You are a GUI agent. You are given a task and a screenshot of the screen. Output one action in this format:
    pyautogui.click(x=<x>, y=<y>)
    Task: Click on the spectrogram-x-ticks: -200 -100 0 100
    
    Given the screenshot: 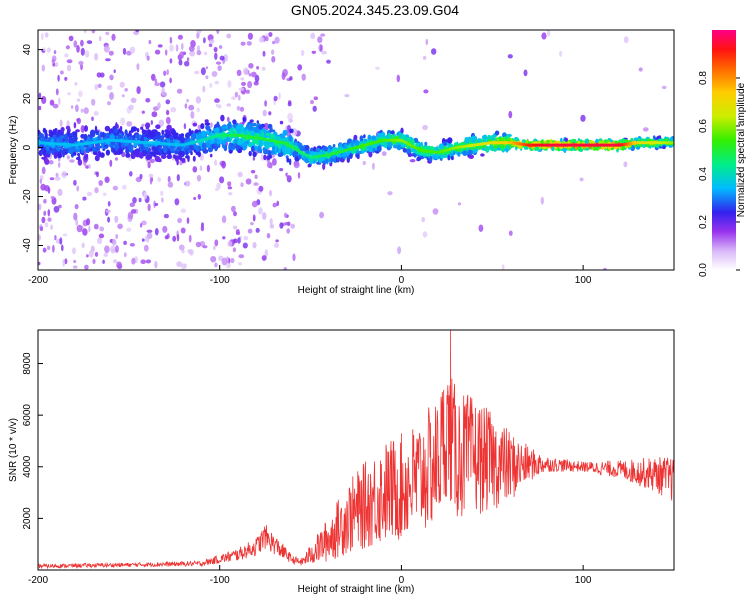 What is the action you would take?
    pyautogui.click(x=310, y=275)
    